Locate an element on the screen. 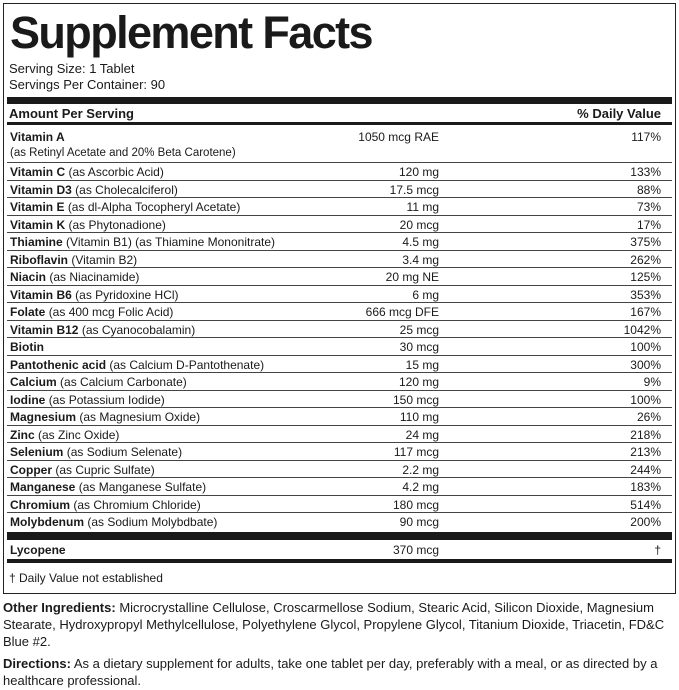 Image resolution: width=679 pixels, height=690 pixels. nutrient-name: Molybdenum is located at coordinates (47, 522).